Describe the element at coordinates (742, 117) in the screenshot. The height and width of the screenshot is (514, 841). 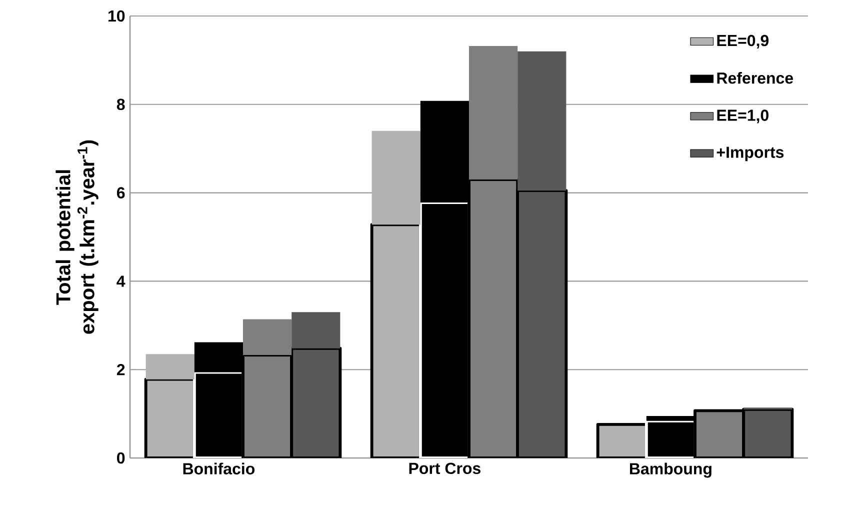
I see `legend-label: EE=1,0` at that location.